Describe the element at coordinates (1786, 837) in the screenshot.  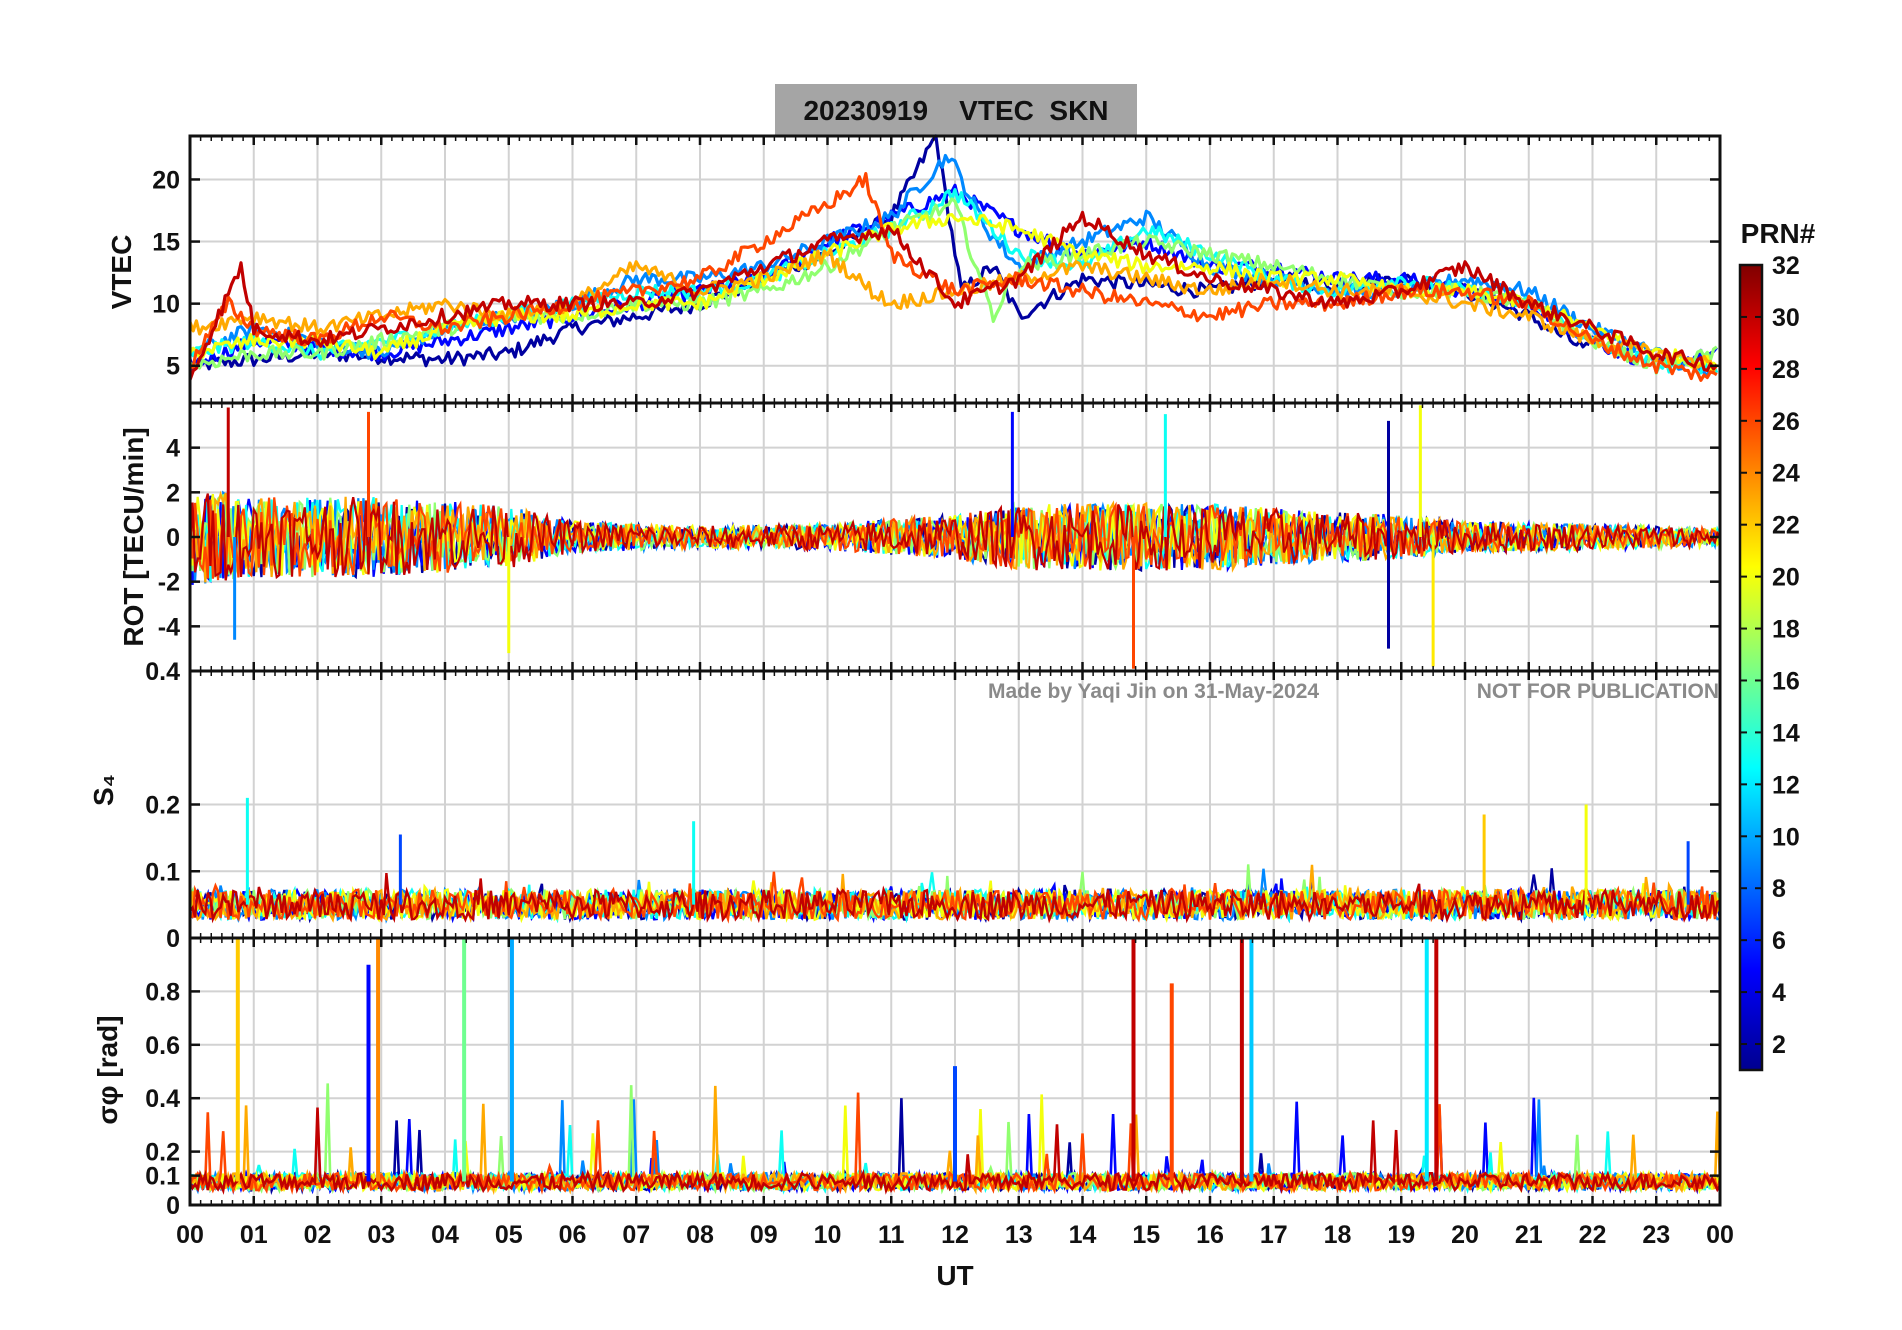
I see `colorbar-tick-label: 10` at that location.